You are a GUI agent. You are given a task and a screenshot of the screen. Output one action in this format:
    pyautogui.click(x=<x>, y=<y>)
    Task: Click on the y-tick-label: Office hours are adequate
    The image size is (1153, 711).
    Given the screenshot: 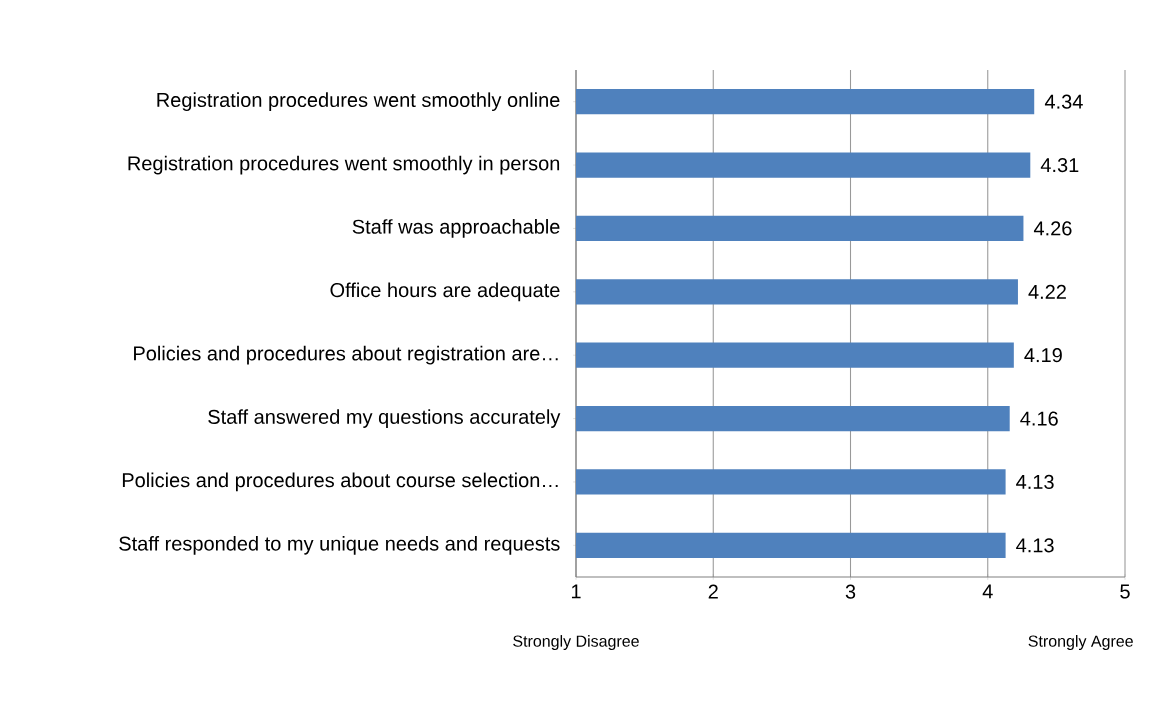 What is the action you would take?
    pyautogui.click(x=445, y=292)
    